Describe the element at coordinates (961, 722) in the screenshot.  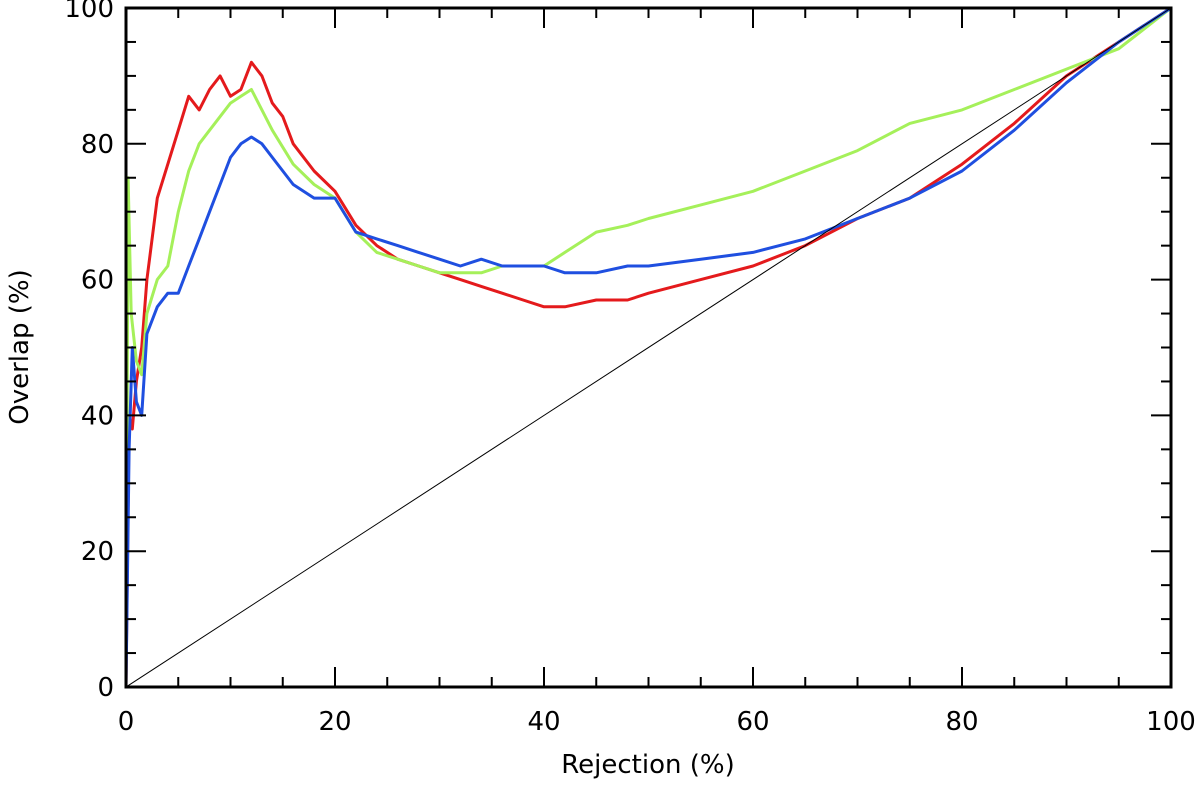
I see `x-tick-label: 80` at that location.